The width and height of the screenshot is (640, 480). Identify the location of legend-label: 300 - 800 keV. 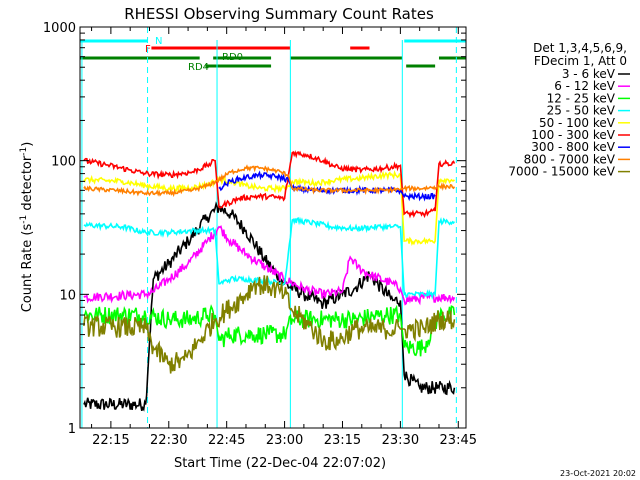
(573, 147).